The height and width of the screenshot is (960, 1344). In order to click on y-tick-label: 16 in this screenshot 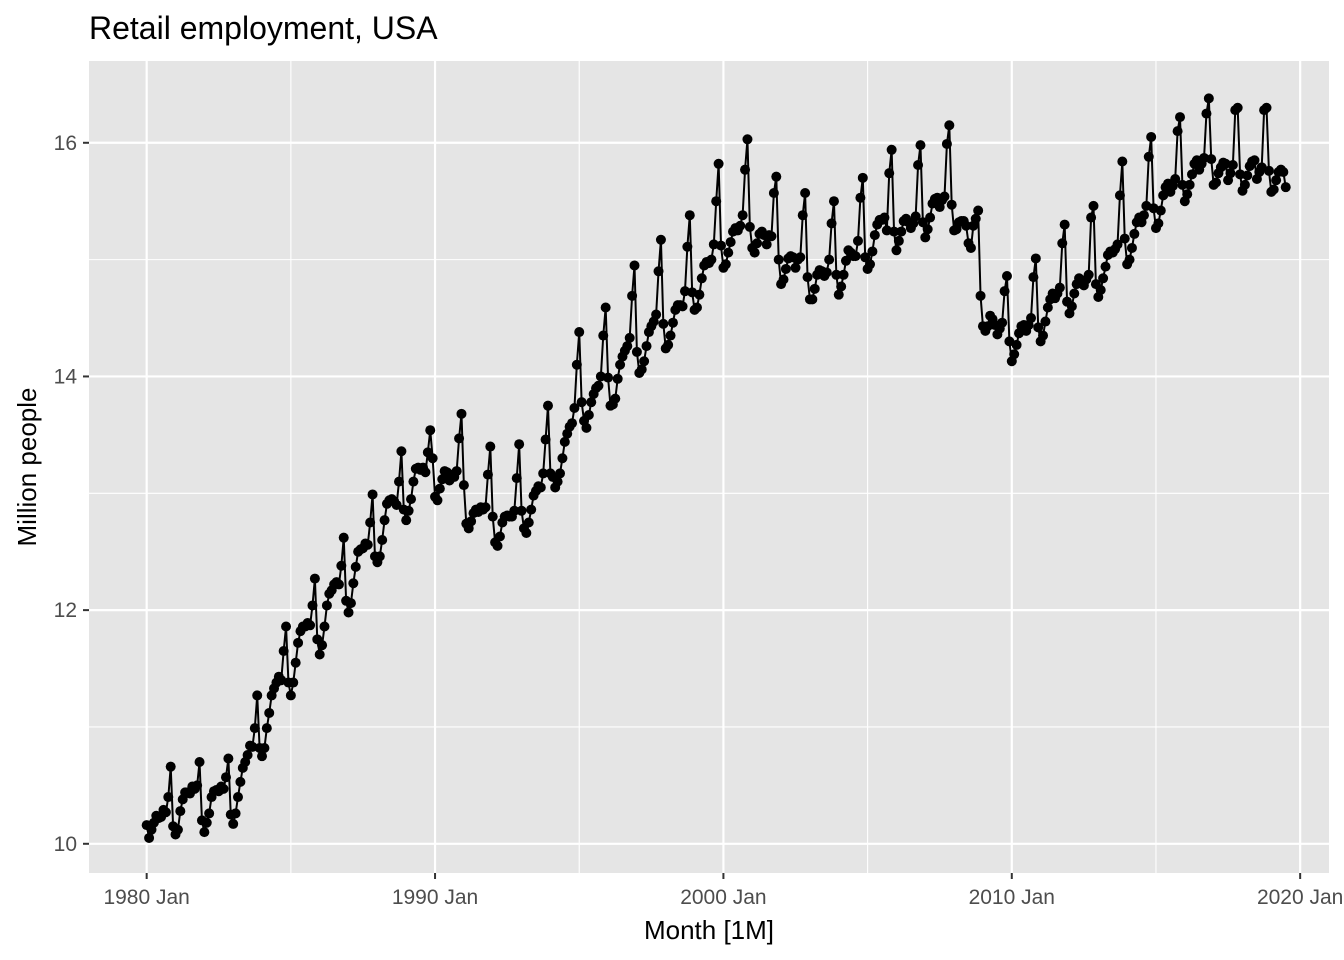, I will do `click(65, 143)`.